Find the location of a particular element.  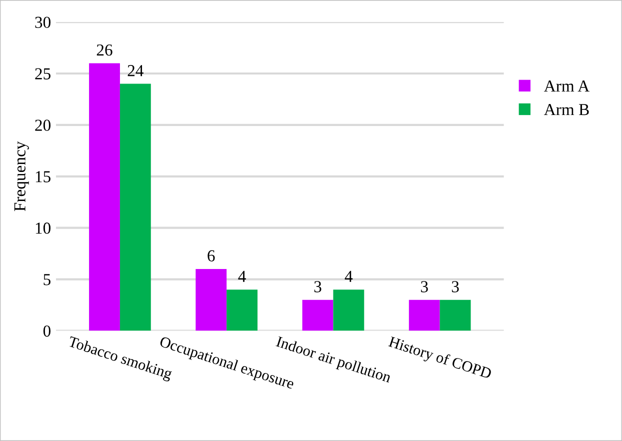

data-label: 24 is located at coordinates (136, 70).